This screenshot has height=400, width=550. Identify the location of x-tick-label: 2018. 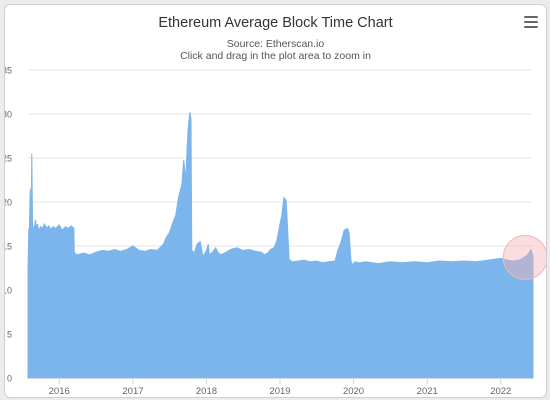
(206, 391).